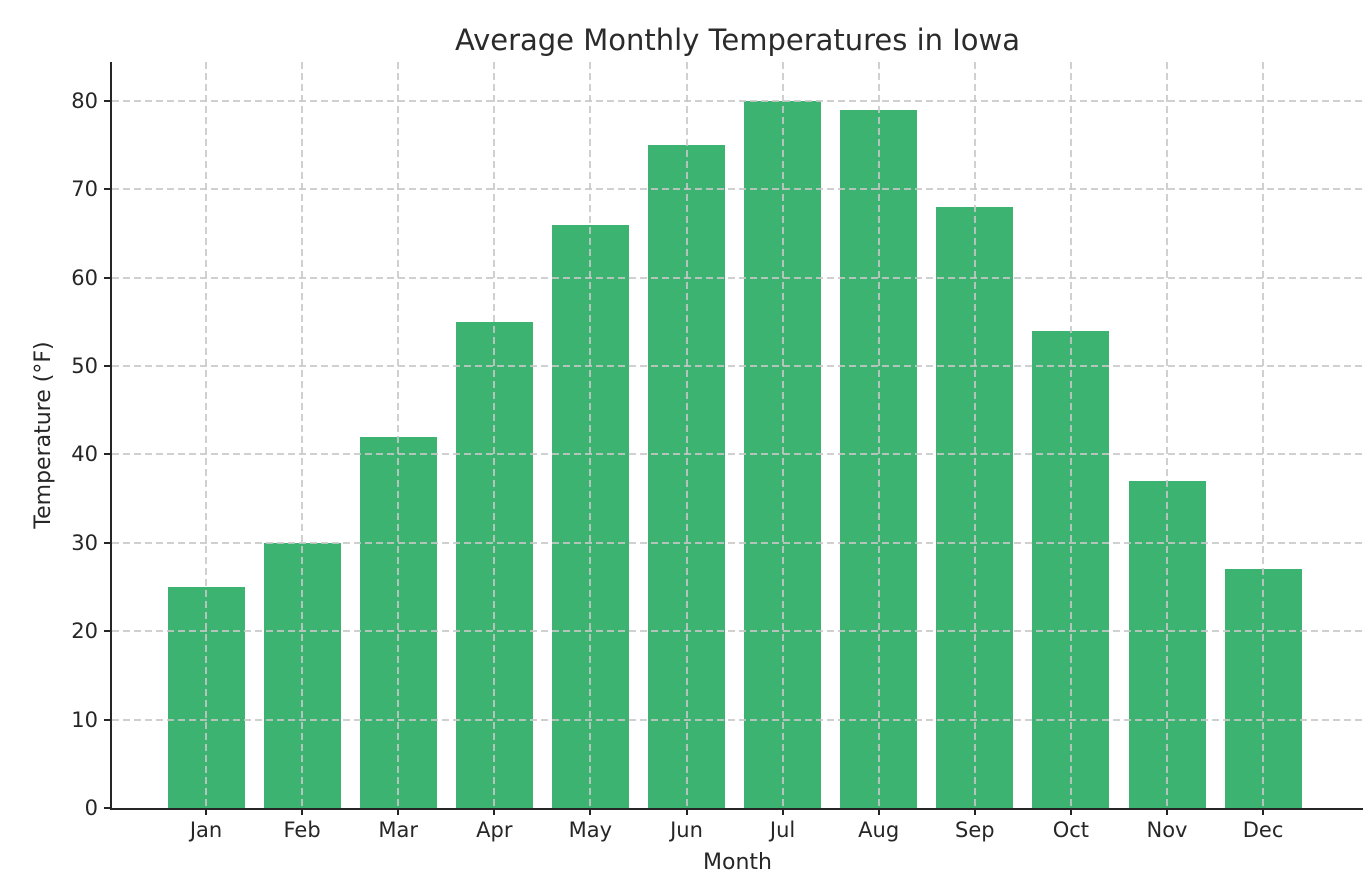 The image size is (1369, 886). I want to click on x-tick-label-jul: Jul, so click(782, 830).